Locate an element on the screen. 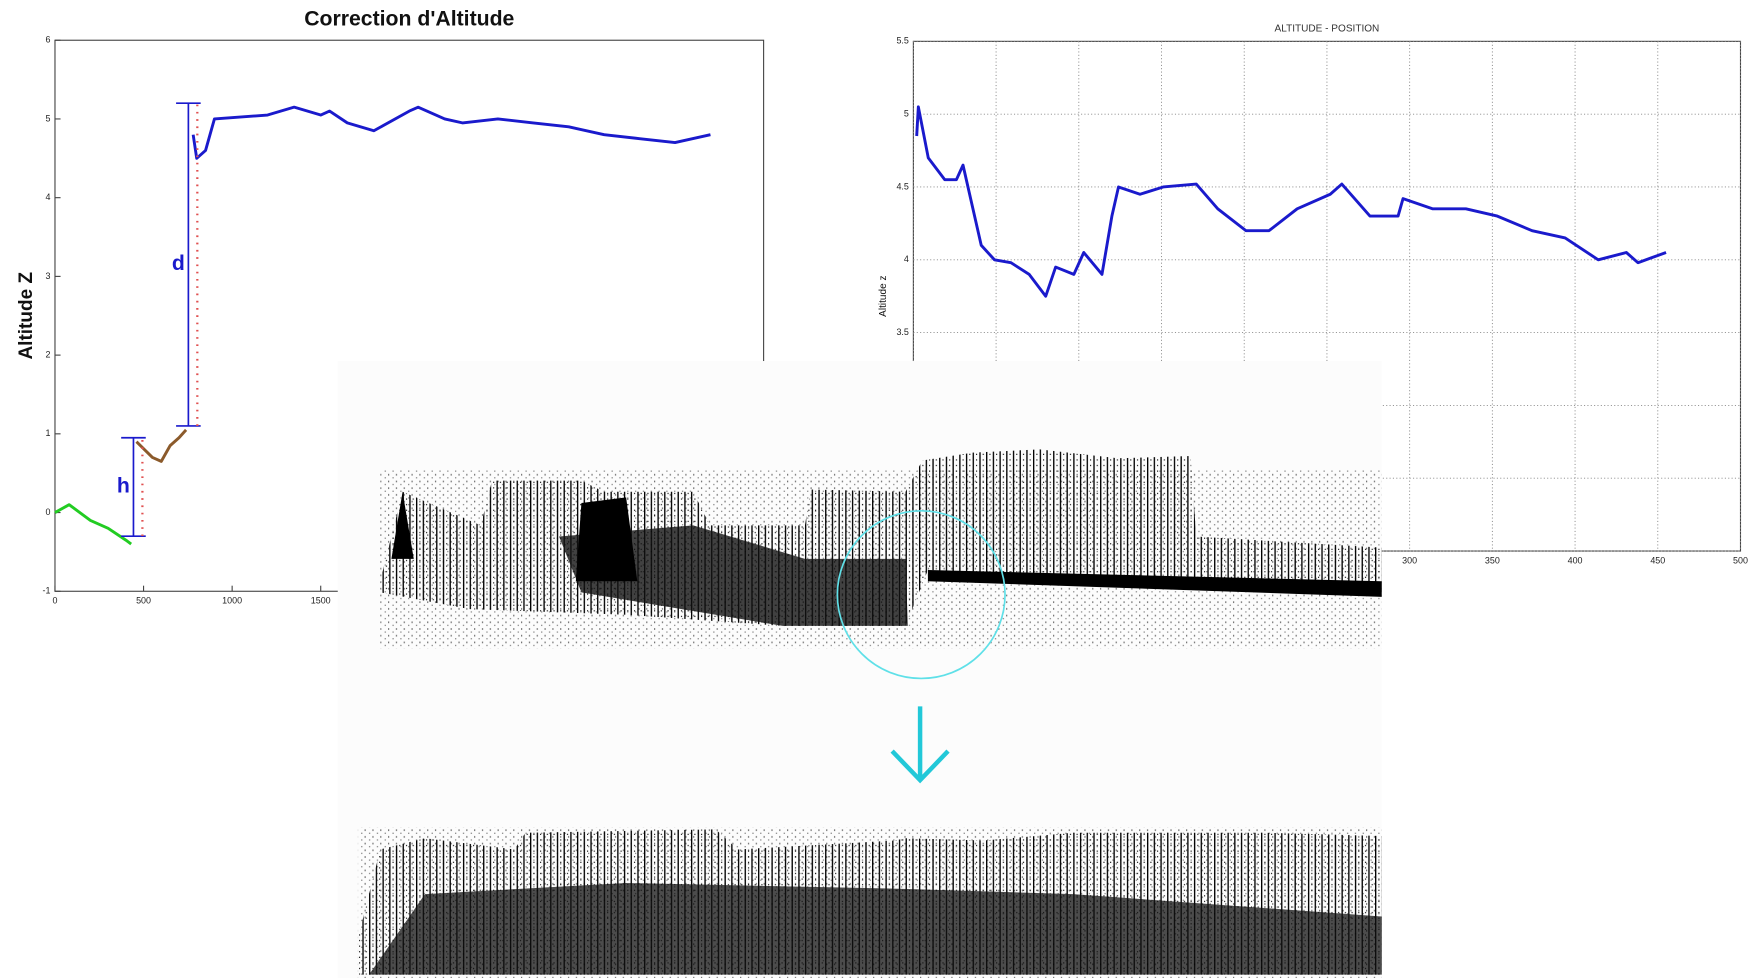  annotation-label: h is located at coordinates (123, 486).